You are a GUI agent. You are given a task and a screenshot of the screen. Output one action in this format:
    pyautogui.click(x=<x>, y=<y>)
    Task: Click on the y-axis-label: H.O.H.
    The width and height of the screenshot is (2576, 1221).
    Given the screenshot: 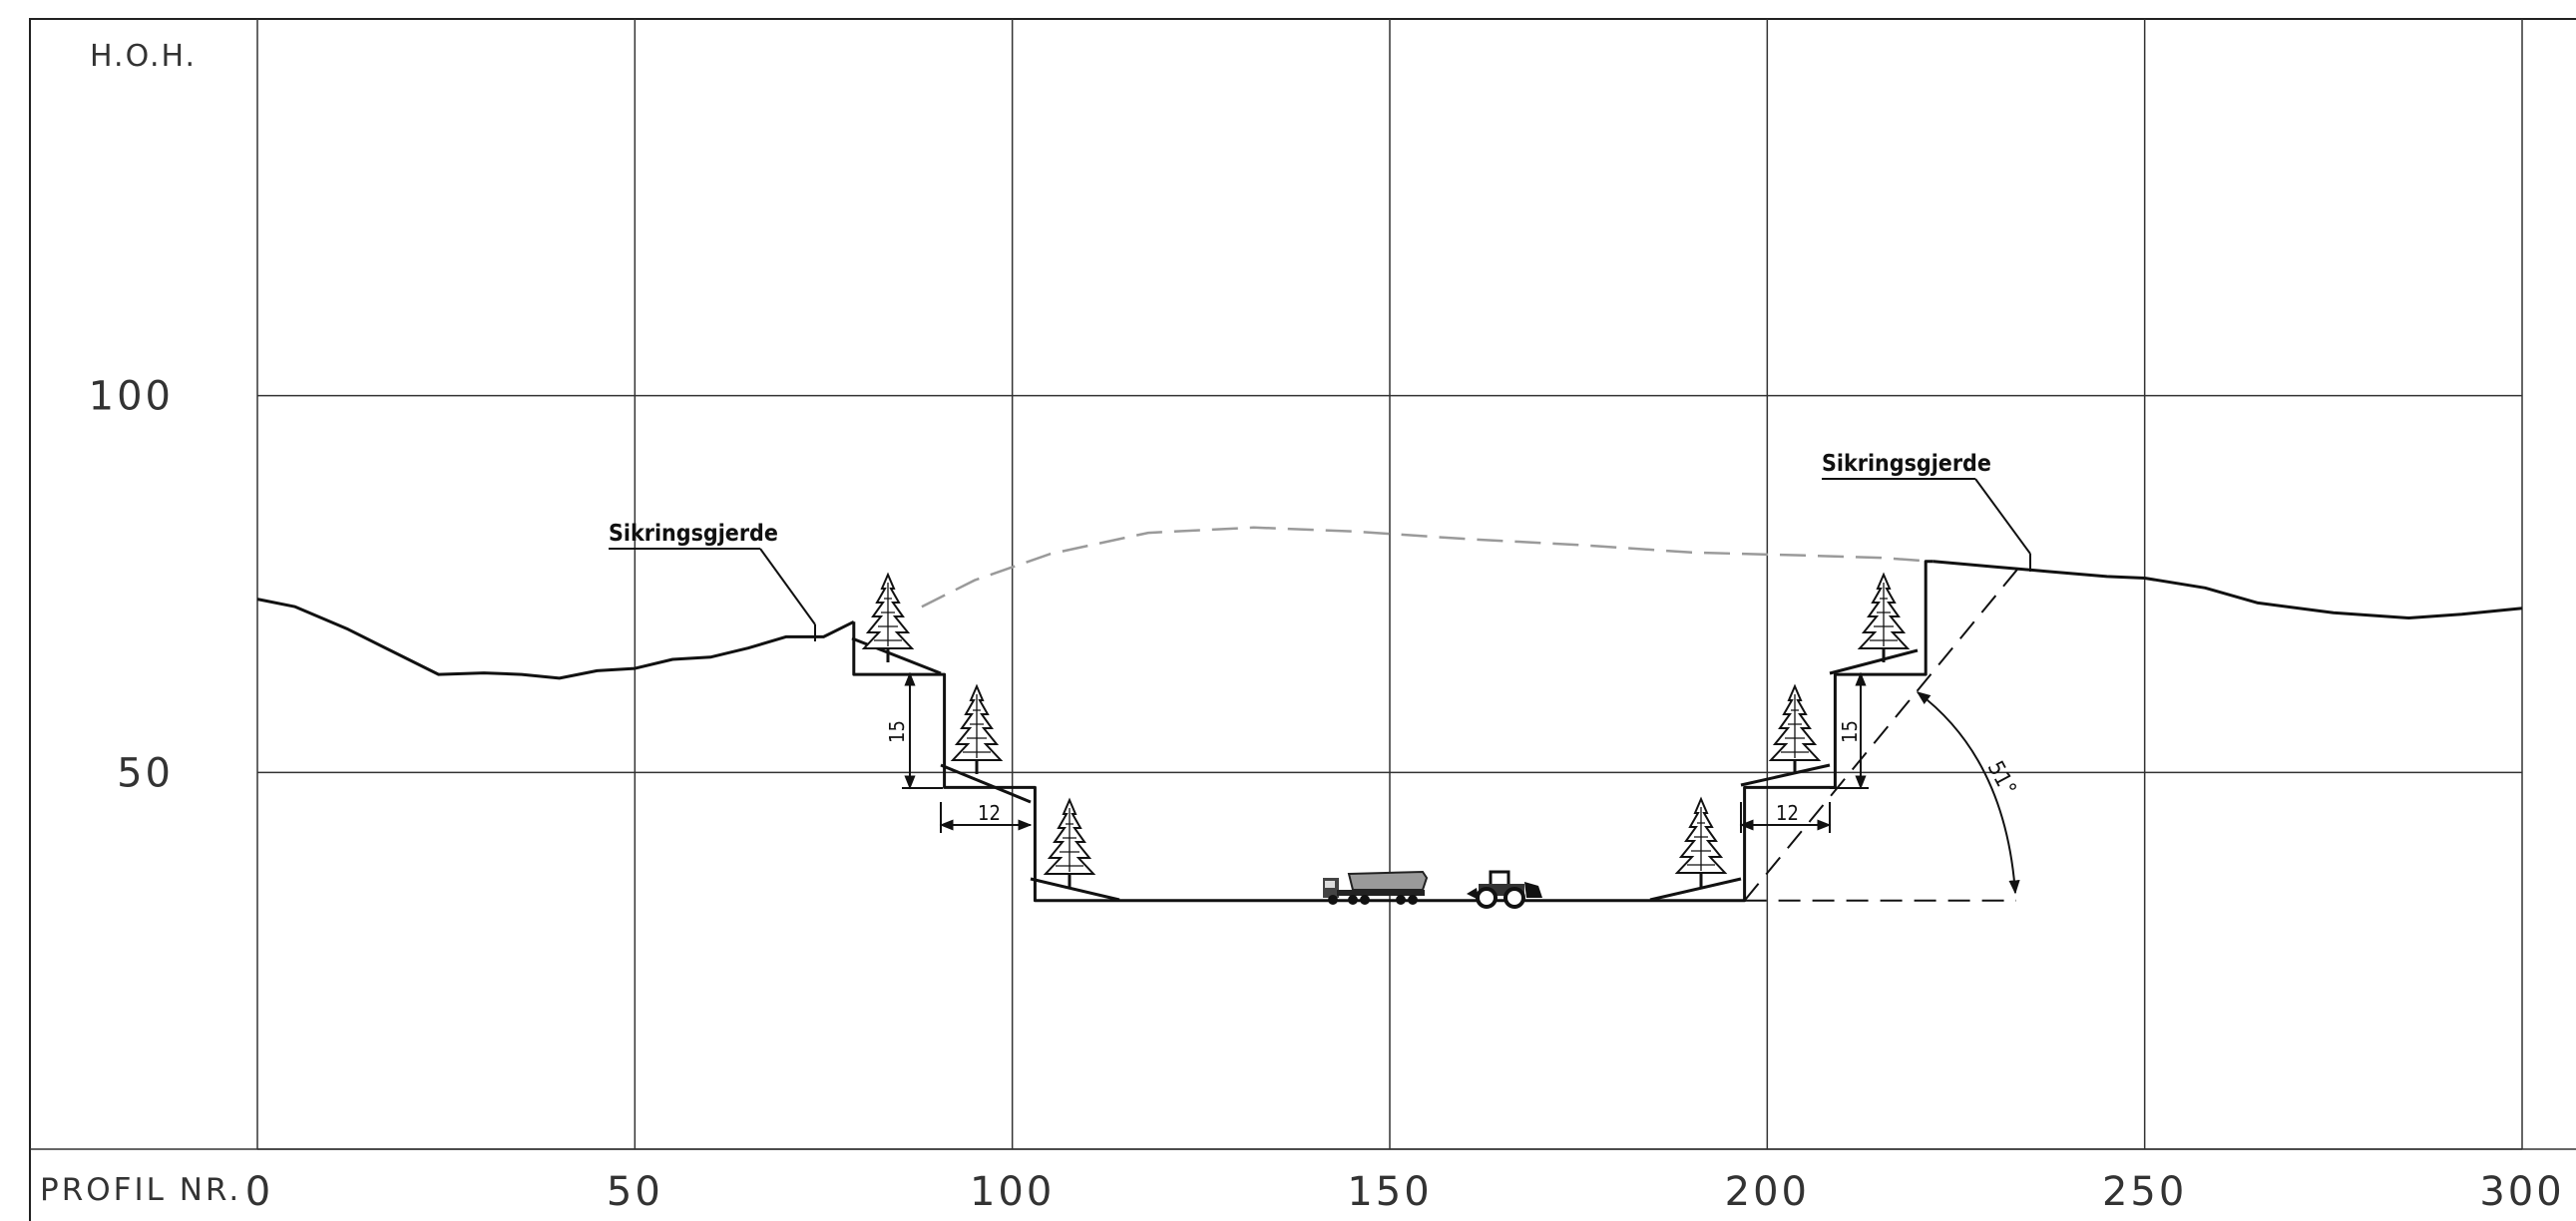 What is the action you would take?
    pyautogui.click(x=143, y=56)
    